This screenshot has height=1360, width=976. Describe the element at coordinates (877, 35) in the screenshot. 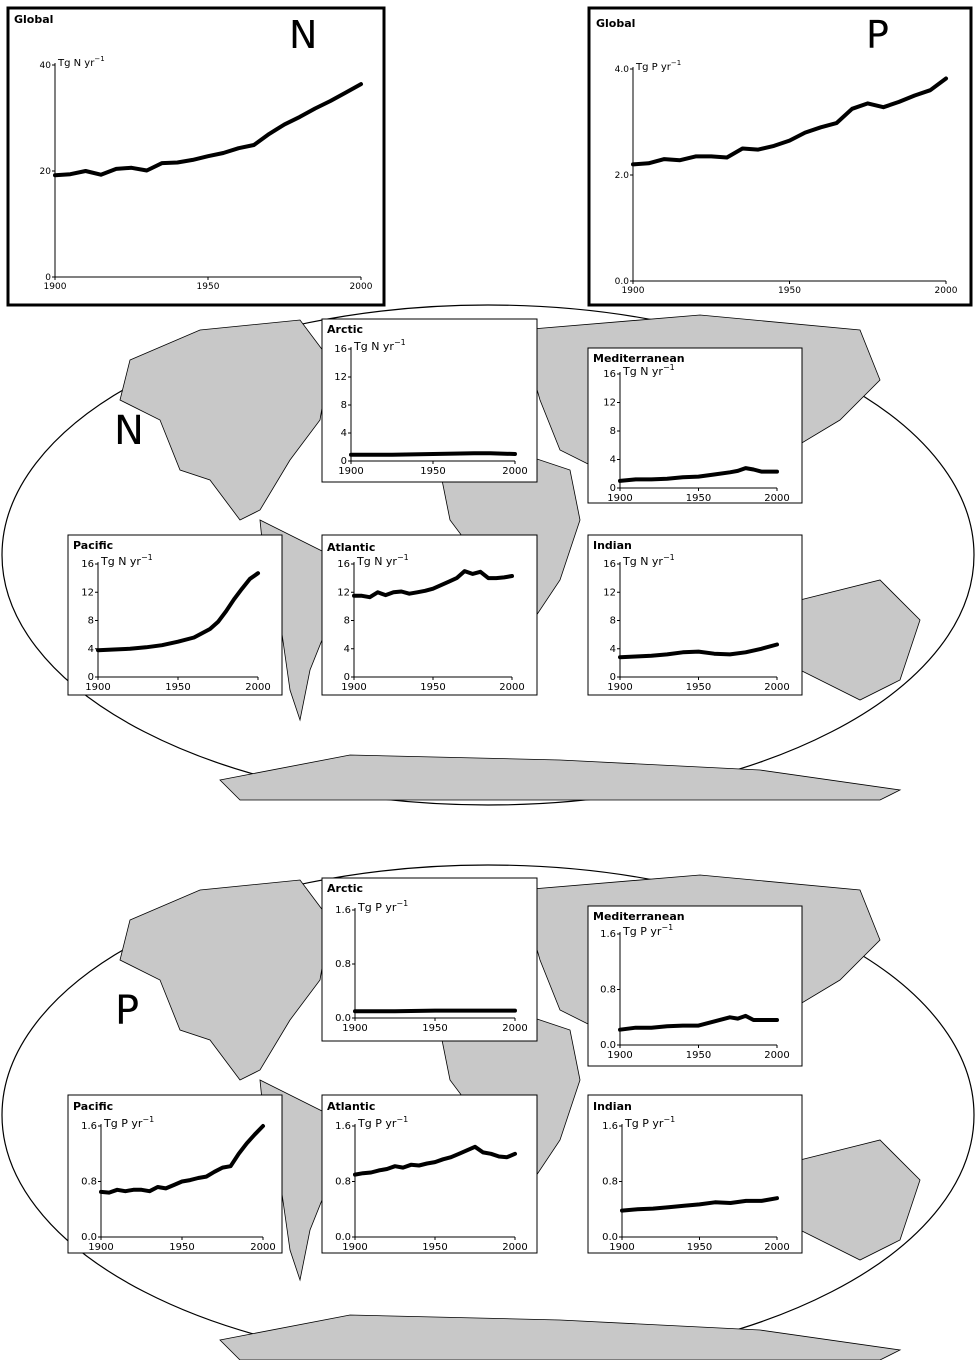

I see `corner-letter: P` at that location.